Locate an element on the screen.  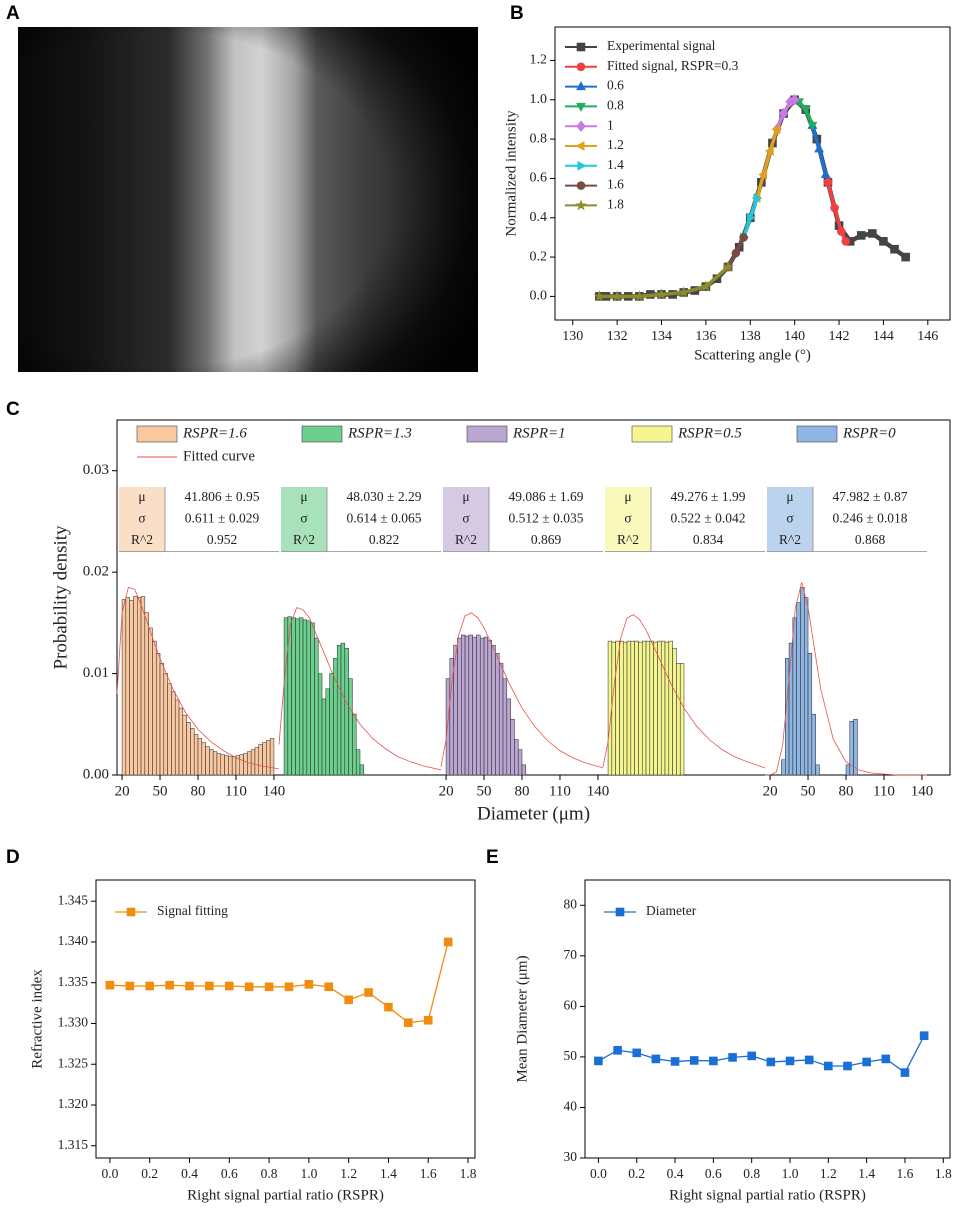
x-tick-label: 1.8 is located at coordinates (468, 1173).